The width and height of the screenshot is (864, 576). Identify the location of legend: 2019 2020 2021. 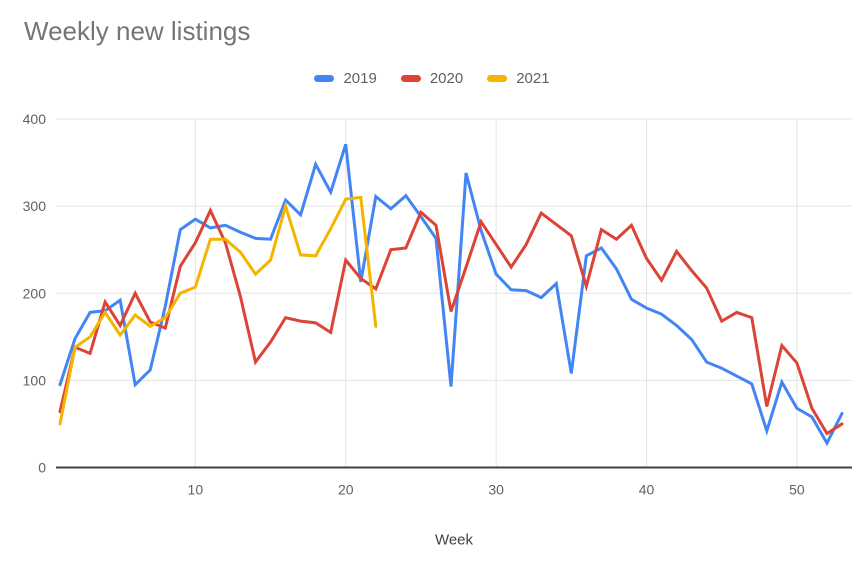
(432, 78).